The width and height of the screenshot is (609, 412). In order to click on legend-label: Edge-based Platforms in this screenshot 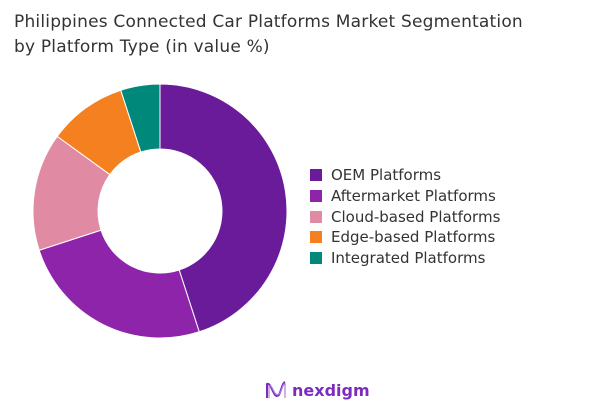, I will do `click(413, 237)`.